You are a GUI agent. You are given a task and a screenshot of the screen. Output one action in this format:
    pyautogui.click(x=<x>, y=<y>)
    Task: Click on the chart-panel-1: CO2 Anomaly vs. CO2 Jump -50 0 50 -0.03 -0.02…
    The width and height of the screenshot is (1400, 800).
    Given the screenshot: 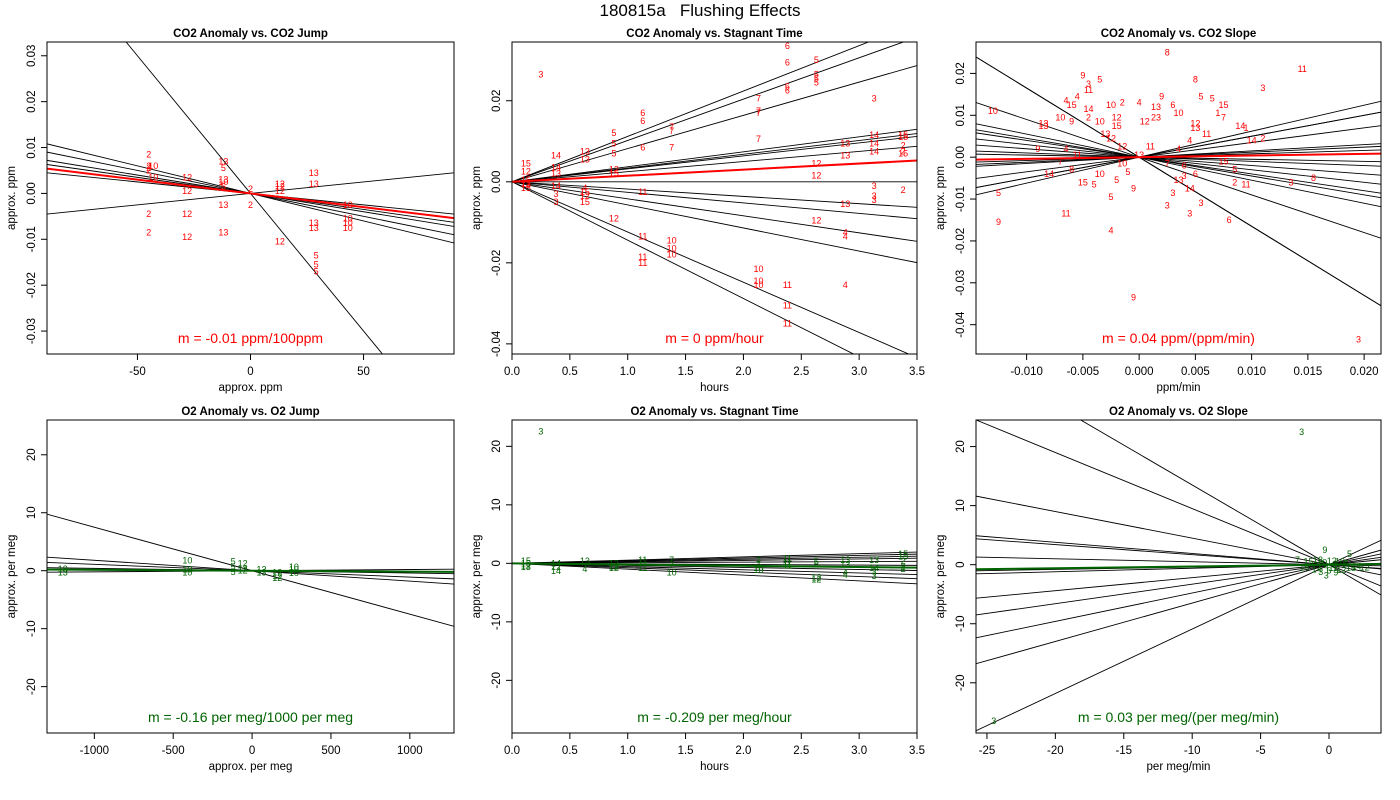 What is the action you would take?
    pyautogui.click(x=230, y=211)
    